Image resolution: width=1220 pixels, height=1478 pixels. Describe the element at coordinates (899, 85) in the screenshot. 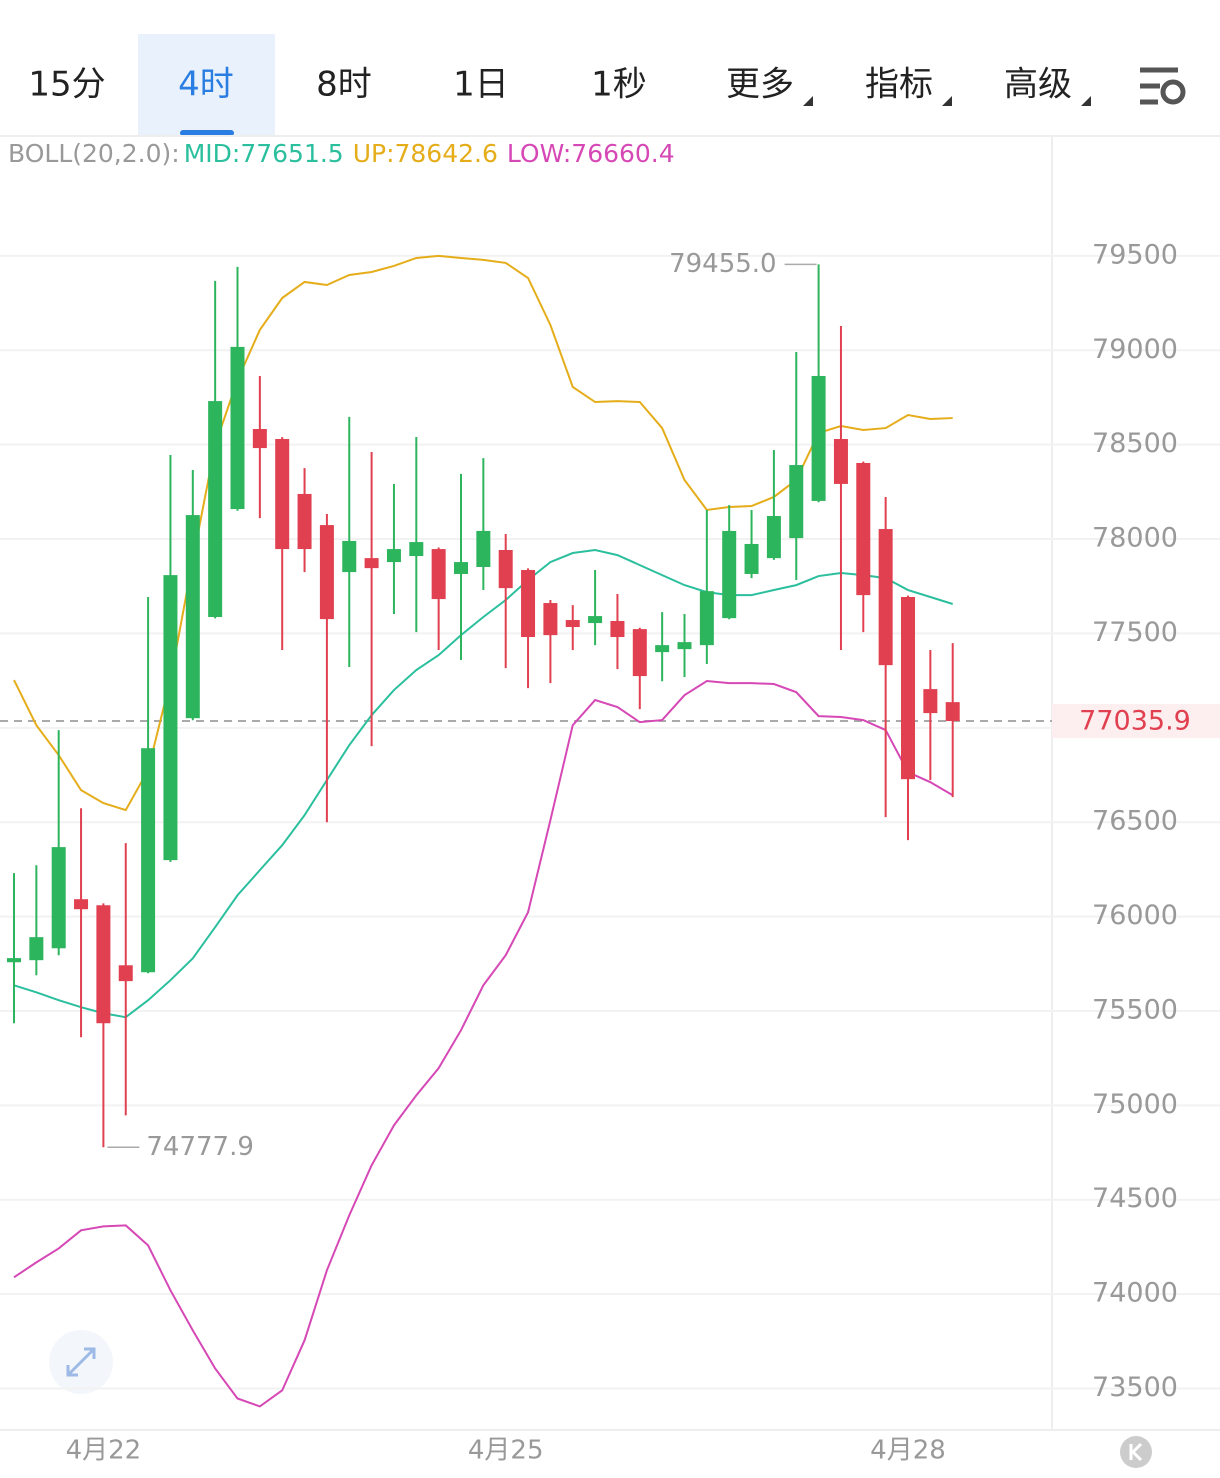

I see `tab: 指标` at that location.